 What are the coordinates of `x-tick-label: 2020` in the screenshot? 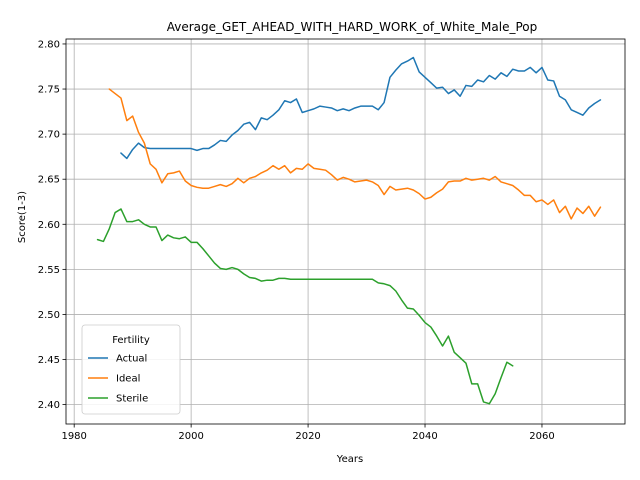 It's located at (307, 436).